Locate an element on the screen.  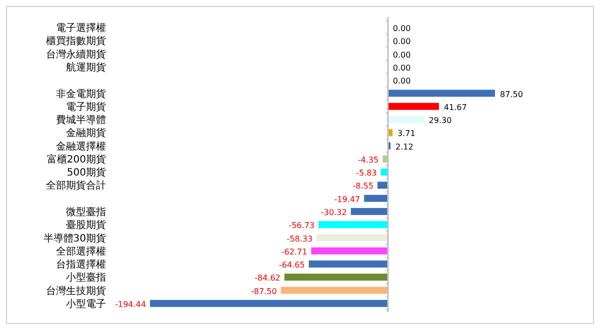
y-tick-label: 全部期貨合計 is located at coordinates (76, 186).